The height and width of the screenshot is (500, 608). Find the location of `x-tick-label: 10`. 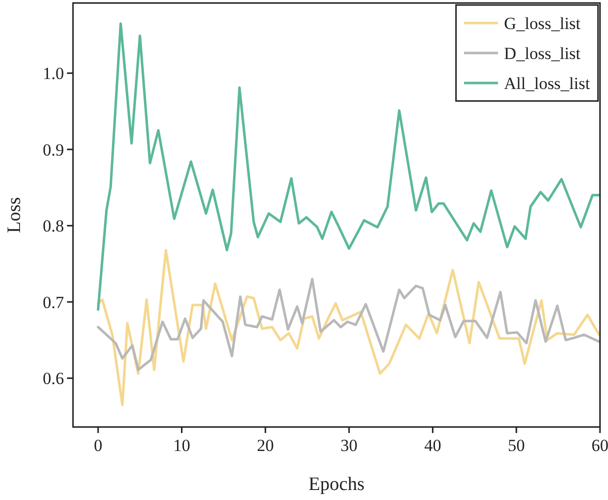

x-tick-label: 10 is located at coordinates (181, 445).